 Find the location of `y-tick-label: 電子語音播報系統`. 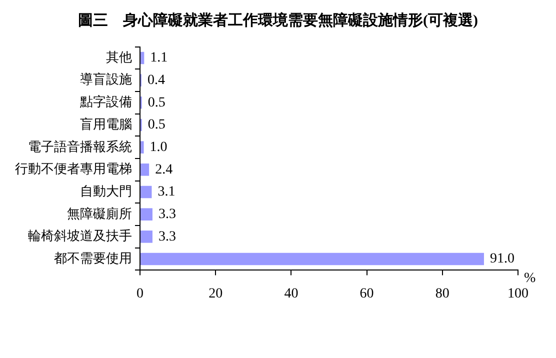

y-tick-label: 電子語音播報系統 is located at coordinates (80, 146).